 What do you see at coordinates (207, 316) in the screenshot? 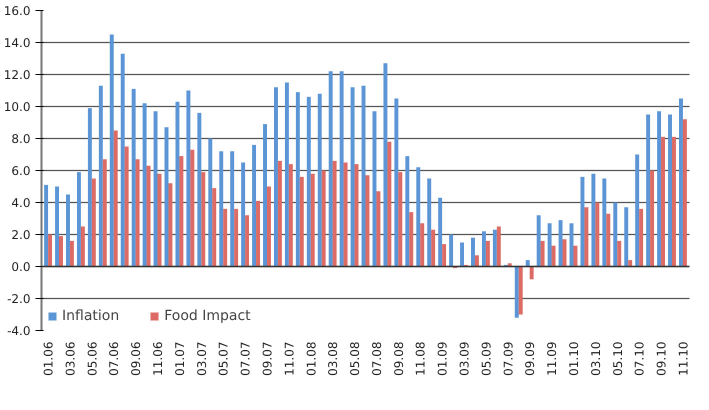
I see `legend-label: Food Impact` at bounding box center [207, 316].